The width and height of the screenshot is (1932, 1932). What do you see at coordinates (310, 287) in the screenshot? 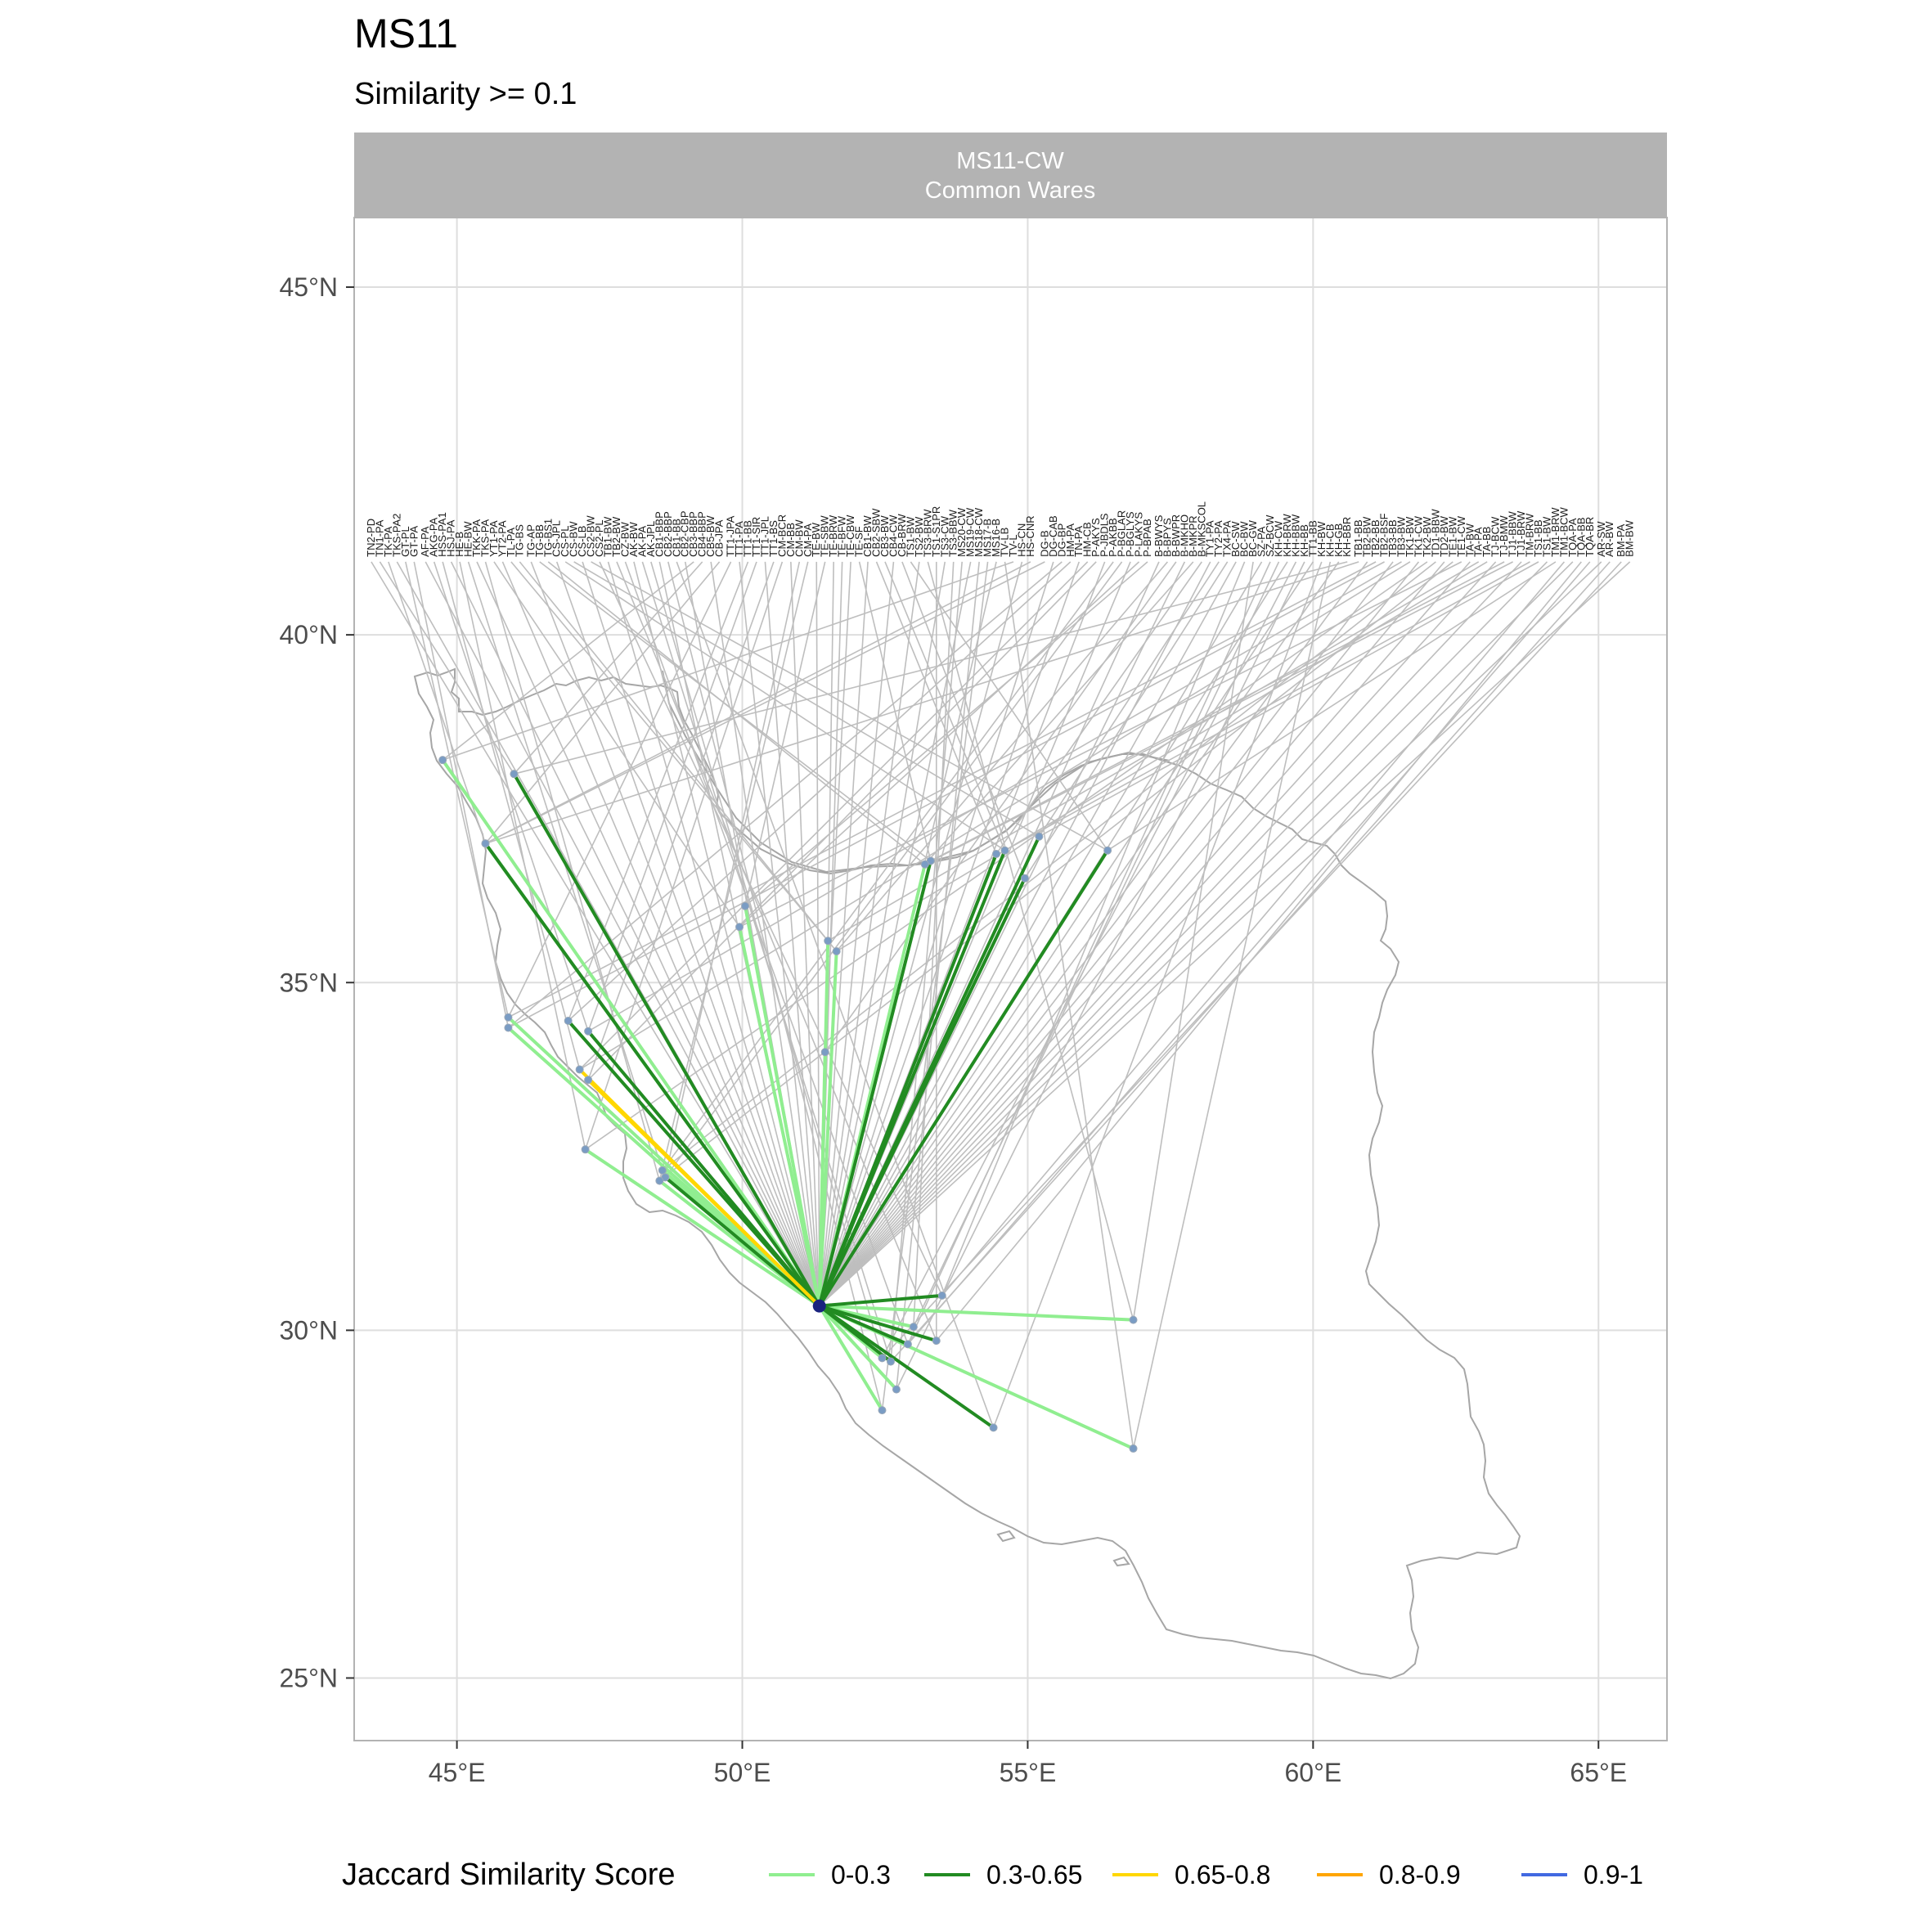
I see `y-tick-label: 45°N` at bounding box center [310, 287].